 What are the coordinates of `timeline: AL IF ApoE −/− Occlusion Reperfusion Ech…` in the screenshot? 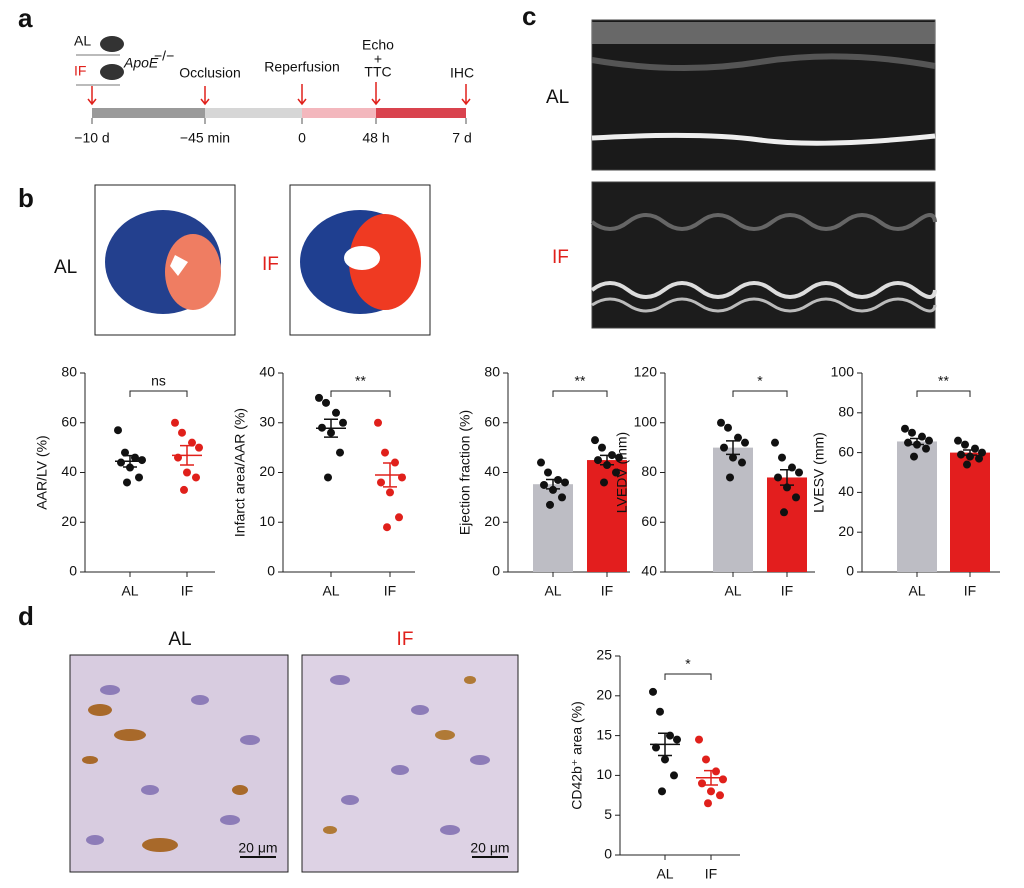 It's located at (274, 89).